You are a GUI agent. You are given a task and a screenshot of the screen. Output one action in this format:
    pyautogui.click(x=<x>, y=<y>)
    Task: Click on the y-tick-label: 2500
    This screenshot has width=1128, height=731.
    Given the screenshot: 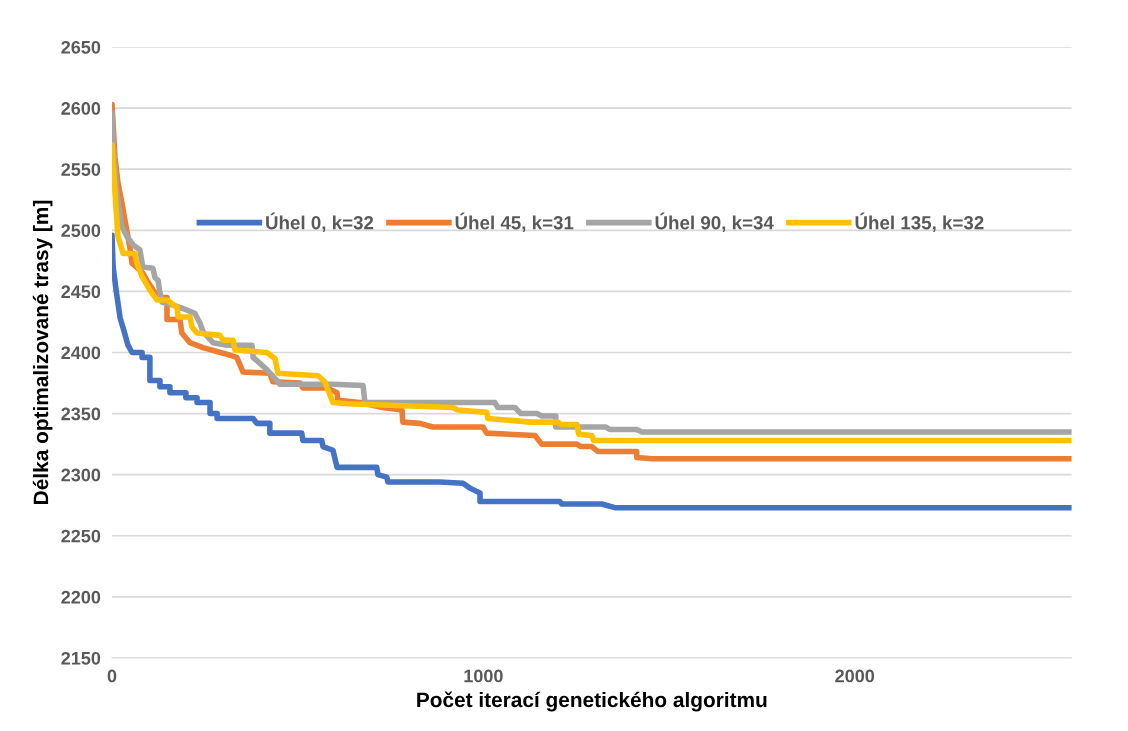 What is the action you would take?
    pyautogui.click(x=81, y=231)
    